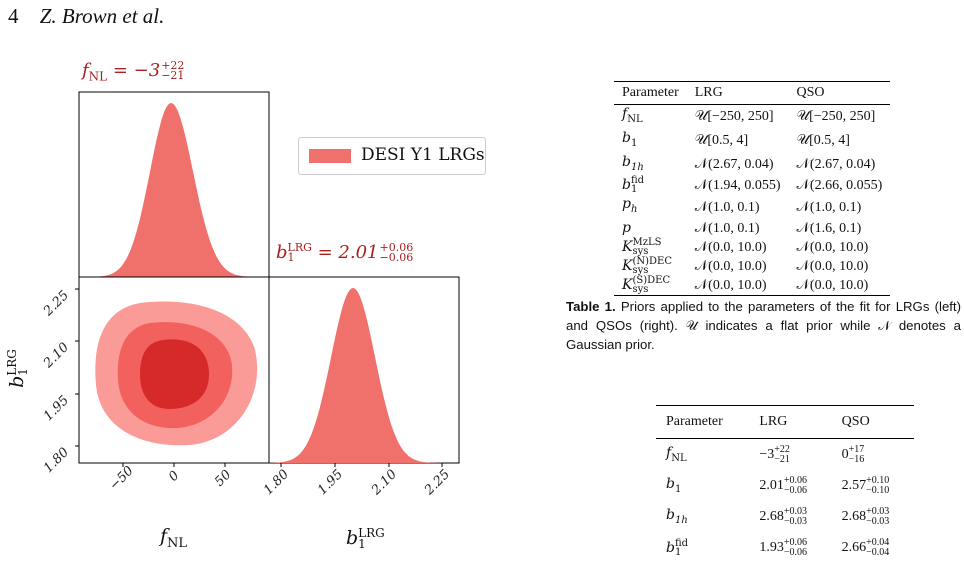 The image size is (964, 576). Describe the element at coordinates (175, 374) in the screenshot. I see `contour-1sigma` at that location.